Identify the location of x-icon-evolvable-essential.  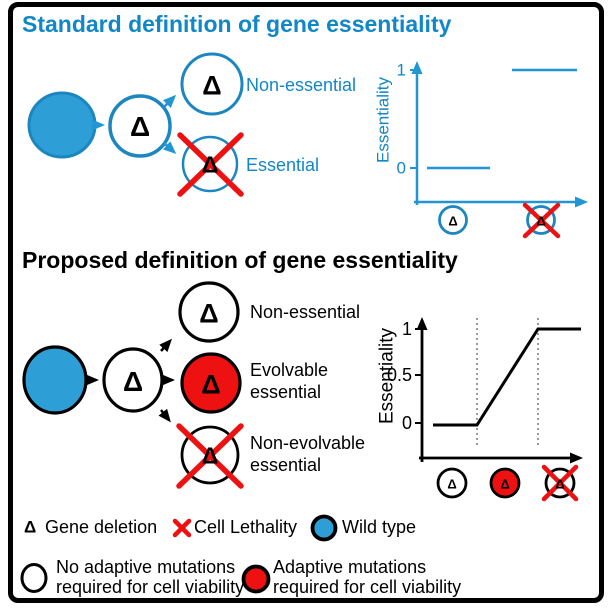
(505, 483).